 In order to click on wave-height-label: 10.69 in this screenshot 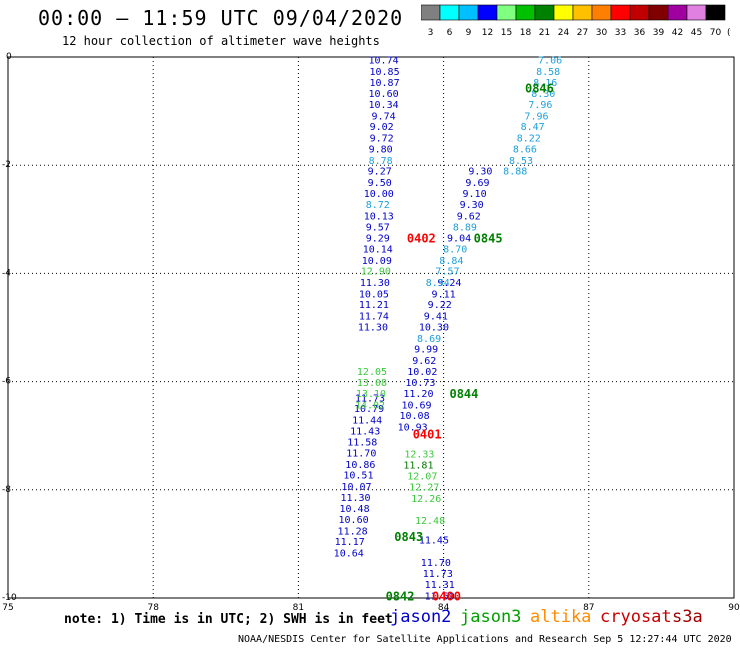, I will do `click(416, 405)`.